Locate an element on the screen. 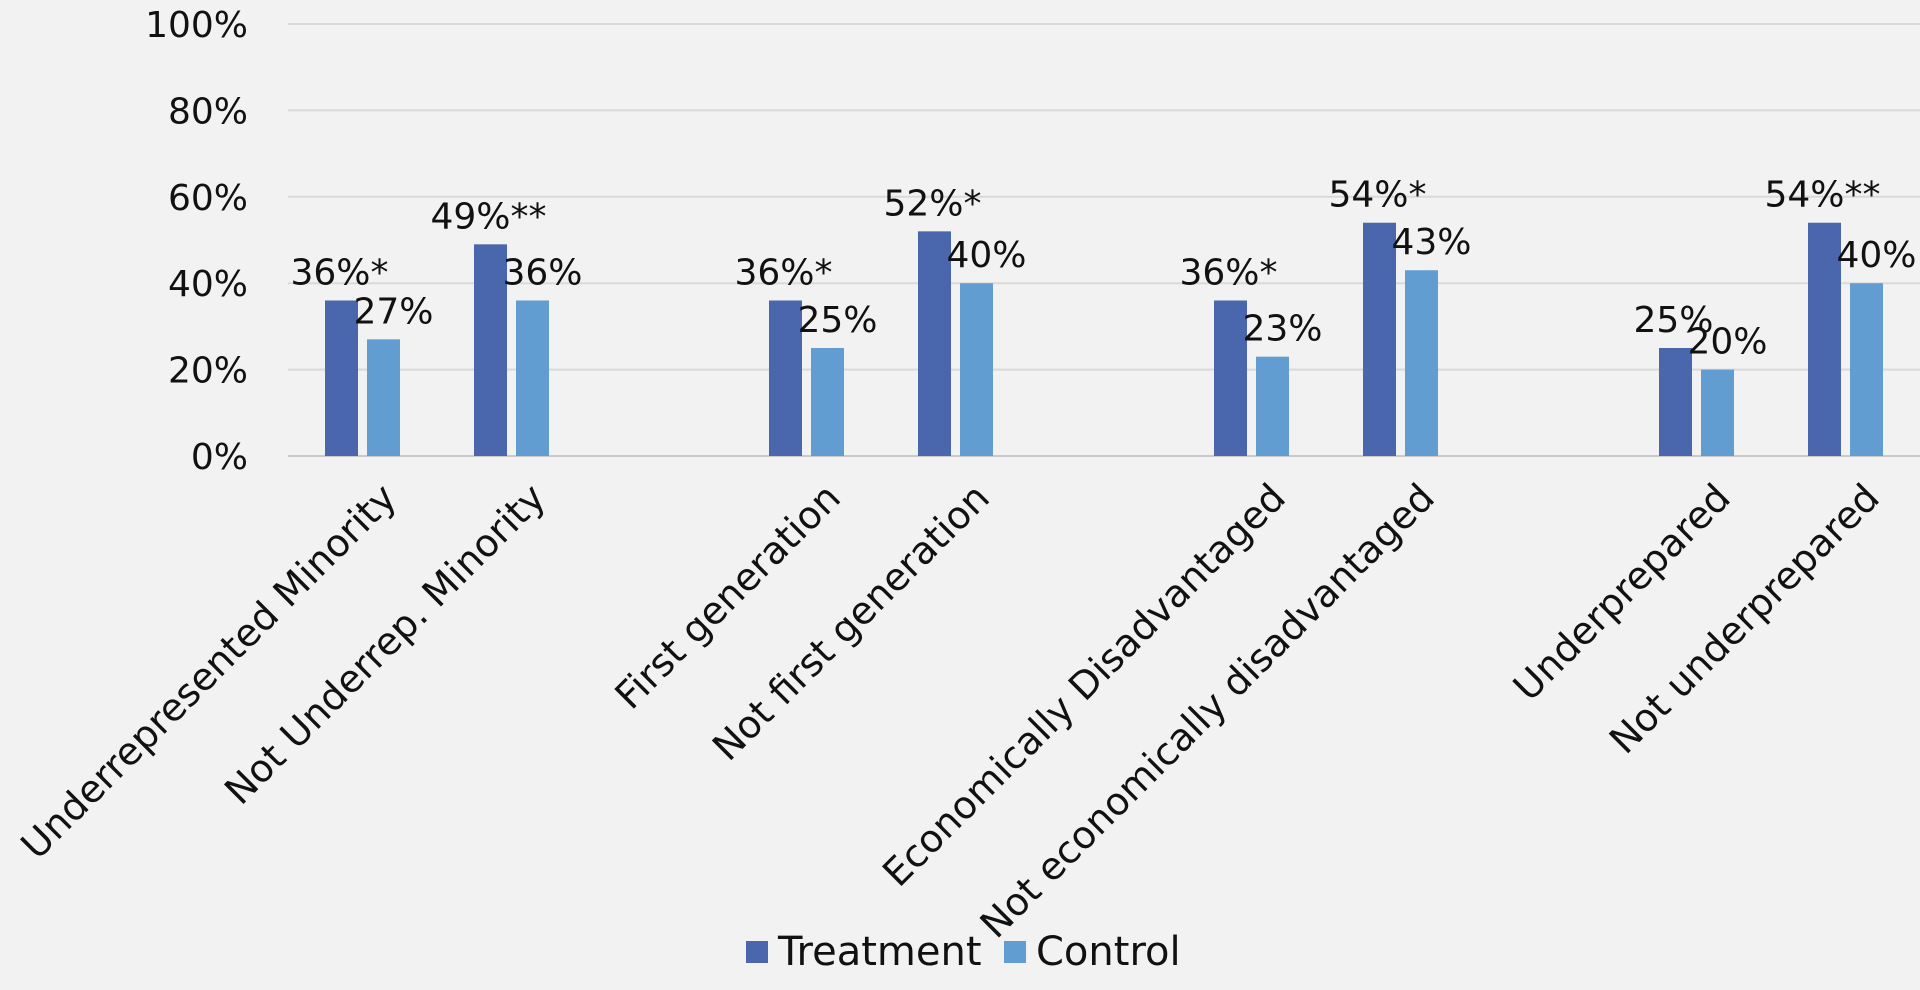 The image size is (1920, 990). y-tick-label: 20% is located at coordinates (208, 371).